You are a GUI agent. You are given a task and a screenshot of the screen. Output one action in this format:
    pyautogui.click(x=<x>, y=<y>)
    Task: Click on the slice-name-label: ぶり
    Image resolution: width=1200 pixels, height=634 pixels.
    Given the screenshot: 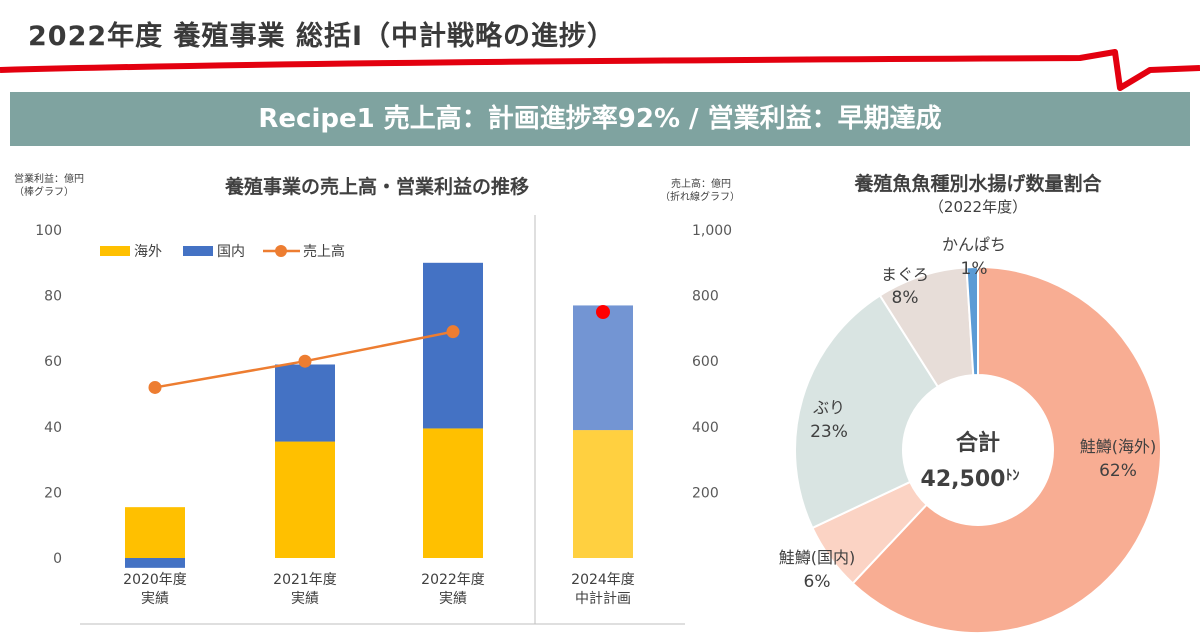 What is the action you would take?
    pyautogui.click(x=829, y=407)
    